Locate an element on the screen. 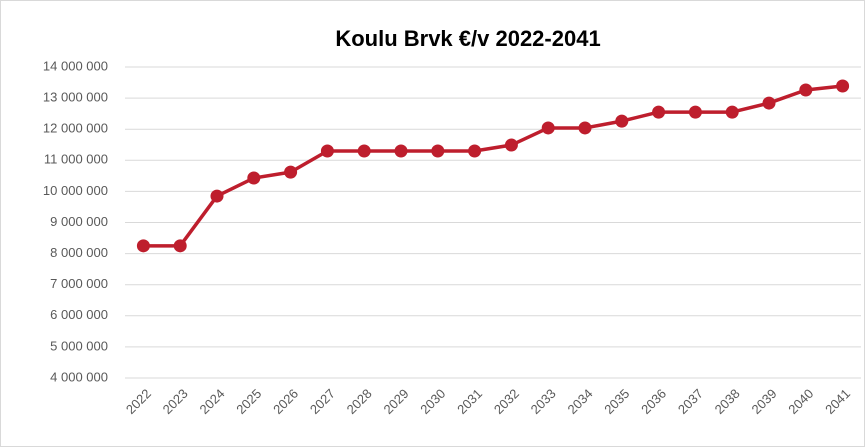 This screenshot has height=448, width=866. y-tick-label: 13 000 000 is located at coordinates (75, 97).